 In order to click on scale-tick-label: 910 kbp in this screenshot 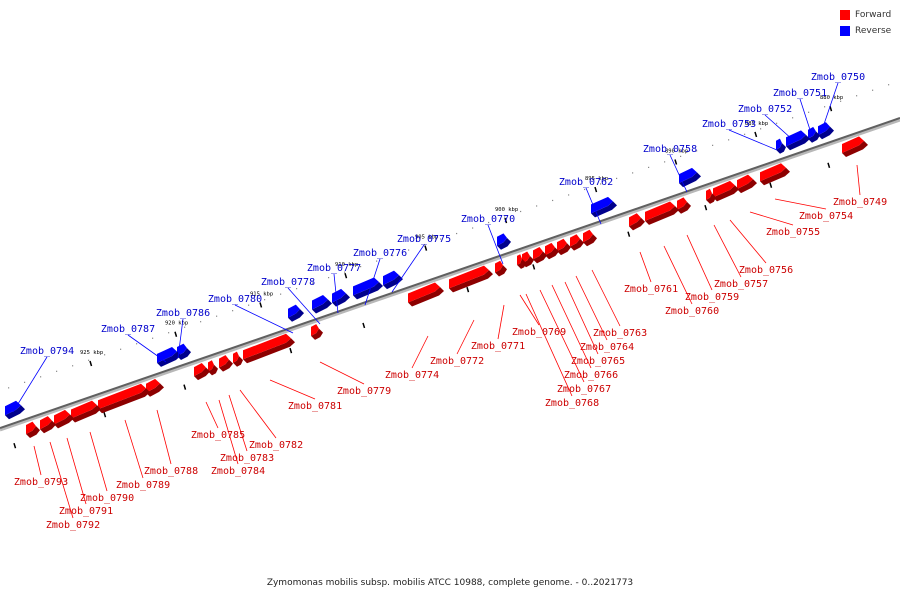, I will do `click(346, 265)`.